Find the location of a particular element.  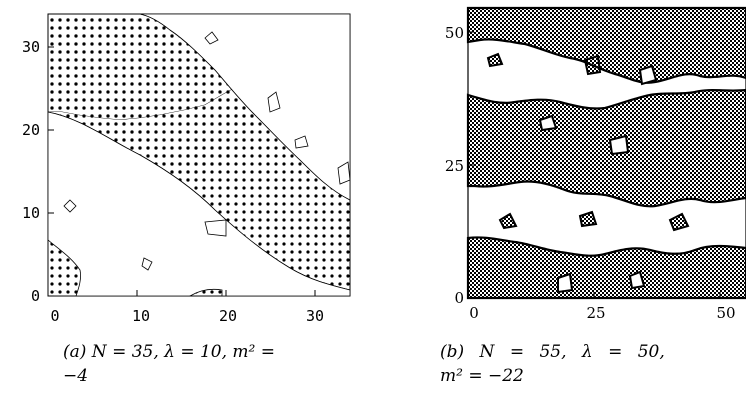

y-tick-label: 50 is located at coordinates (454, 33).